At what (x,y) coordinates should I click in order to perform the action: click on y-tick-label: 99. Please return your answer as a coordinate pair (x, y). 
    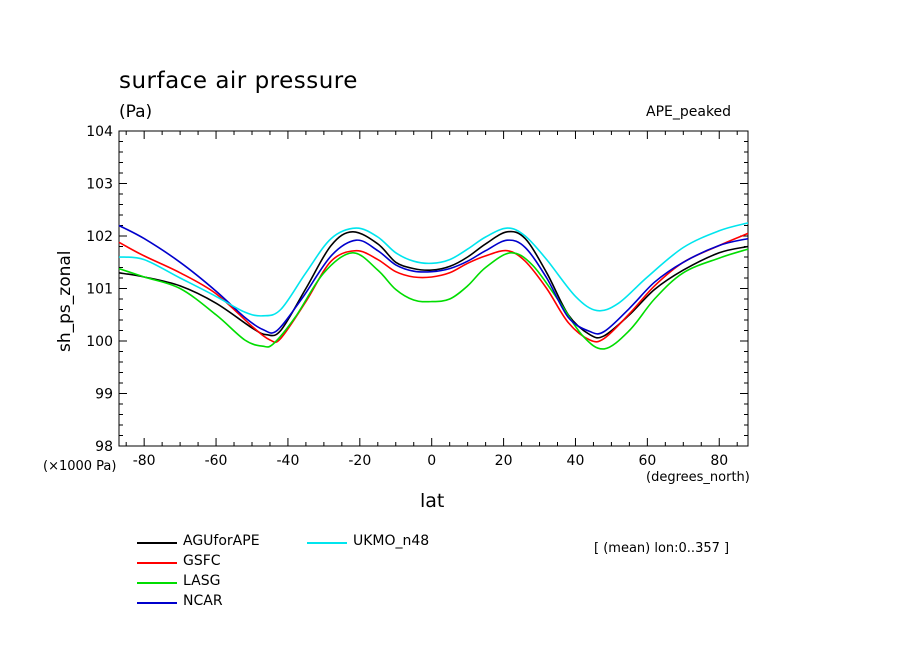
    Looking at the image, I should click on (104, 395).